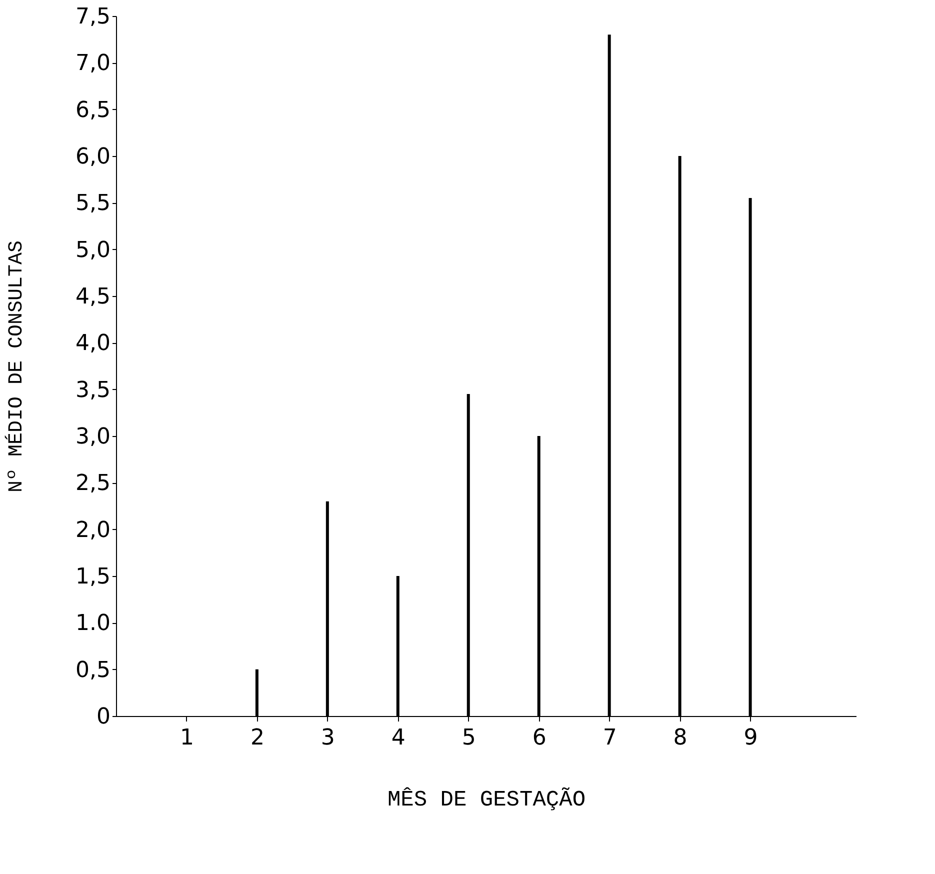 This screenshot has height=874, width=935. I want to click on y-tick-label: 3,0, so click(93, 437).